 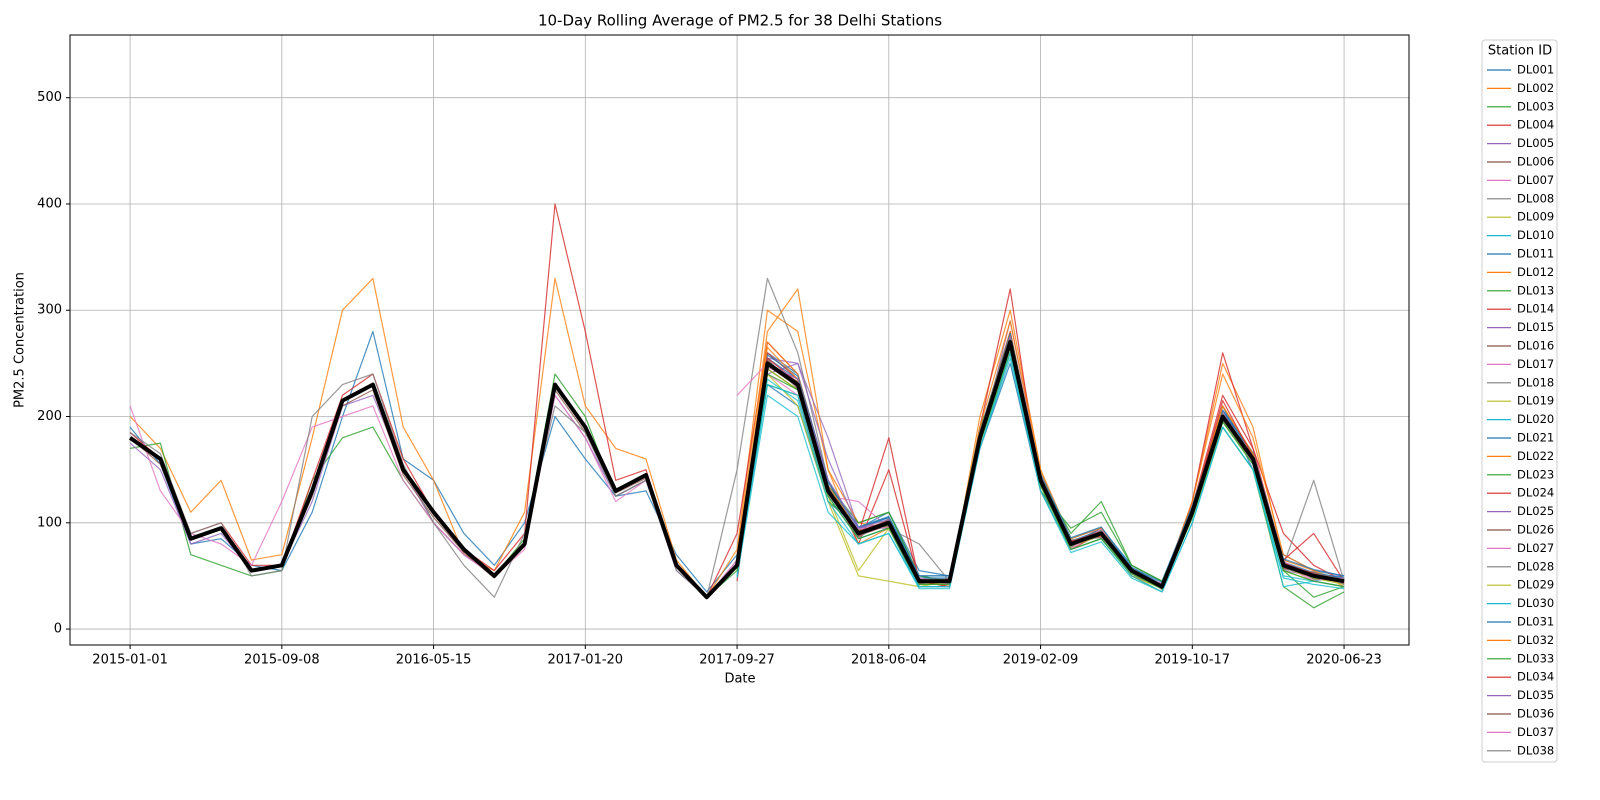 I want to click on x-axis-label: Date, so click(x=739, y=679).